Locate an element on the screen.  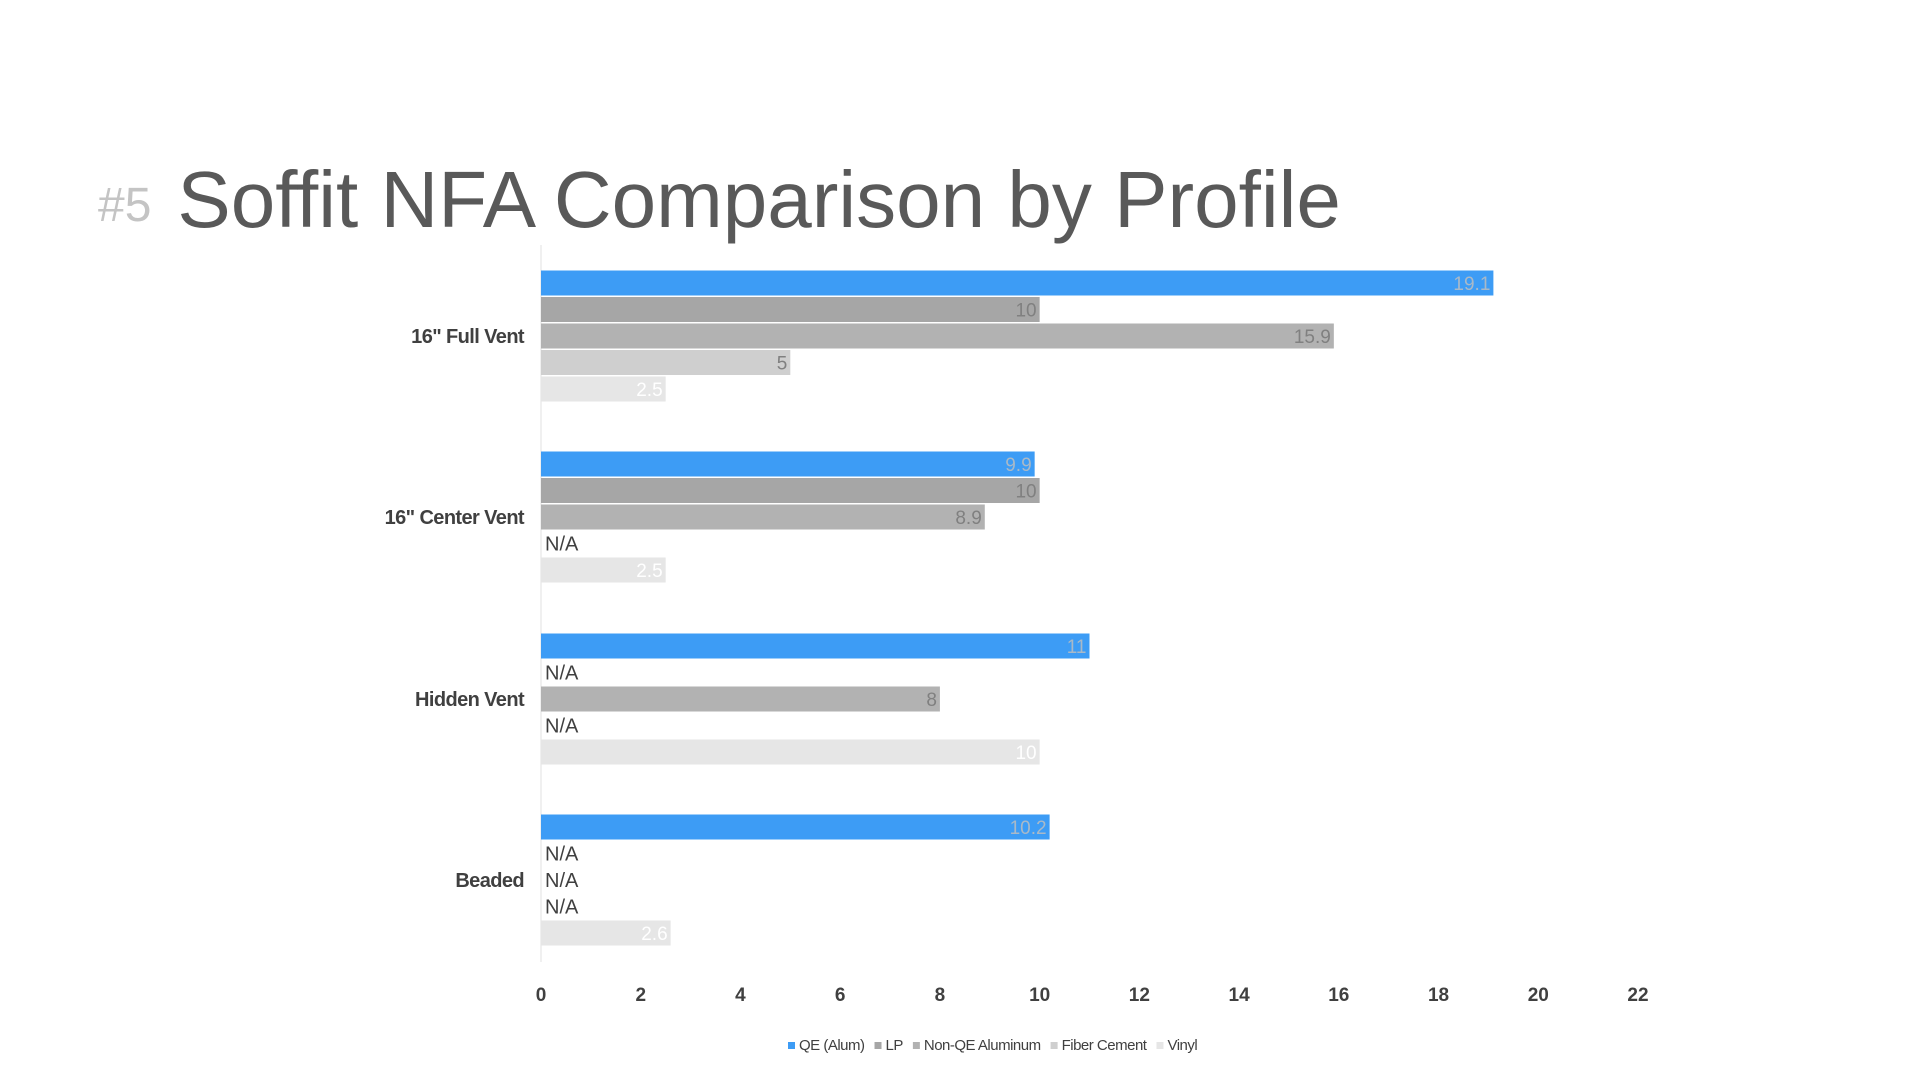
legend-label: Fiber Cement is located at coordinates (1105, 1045).